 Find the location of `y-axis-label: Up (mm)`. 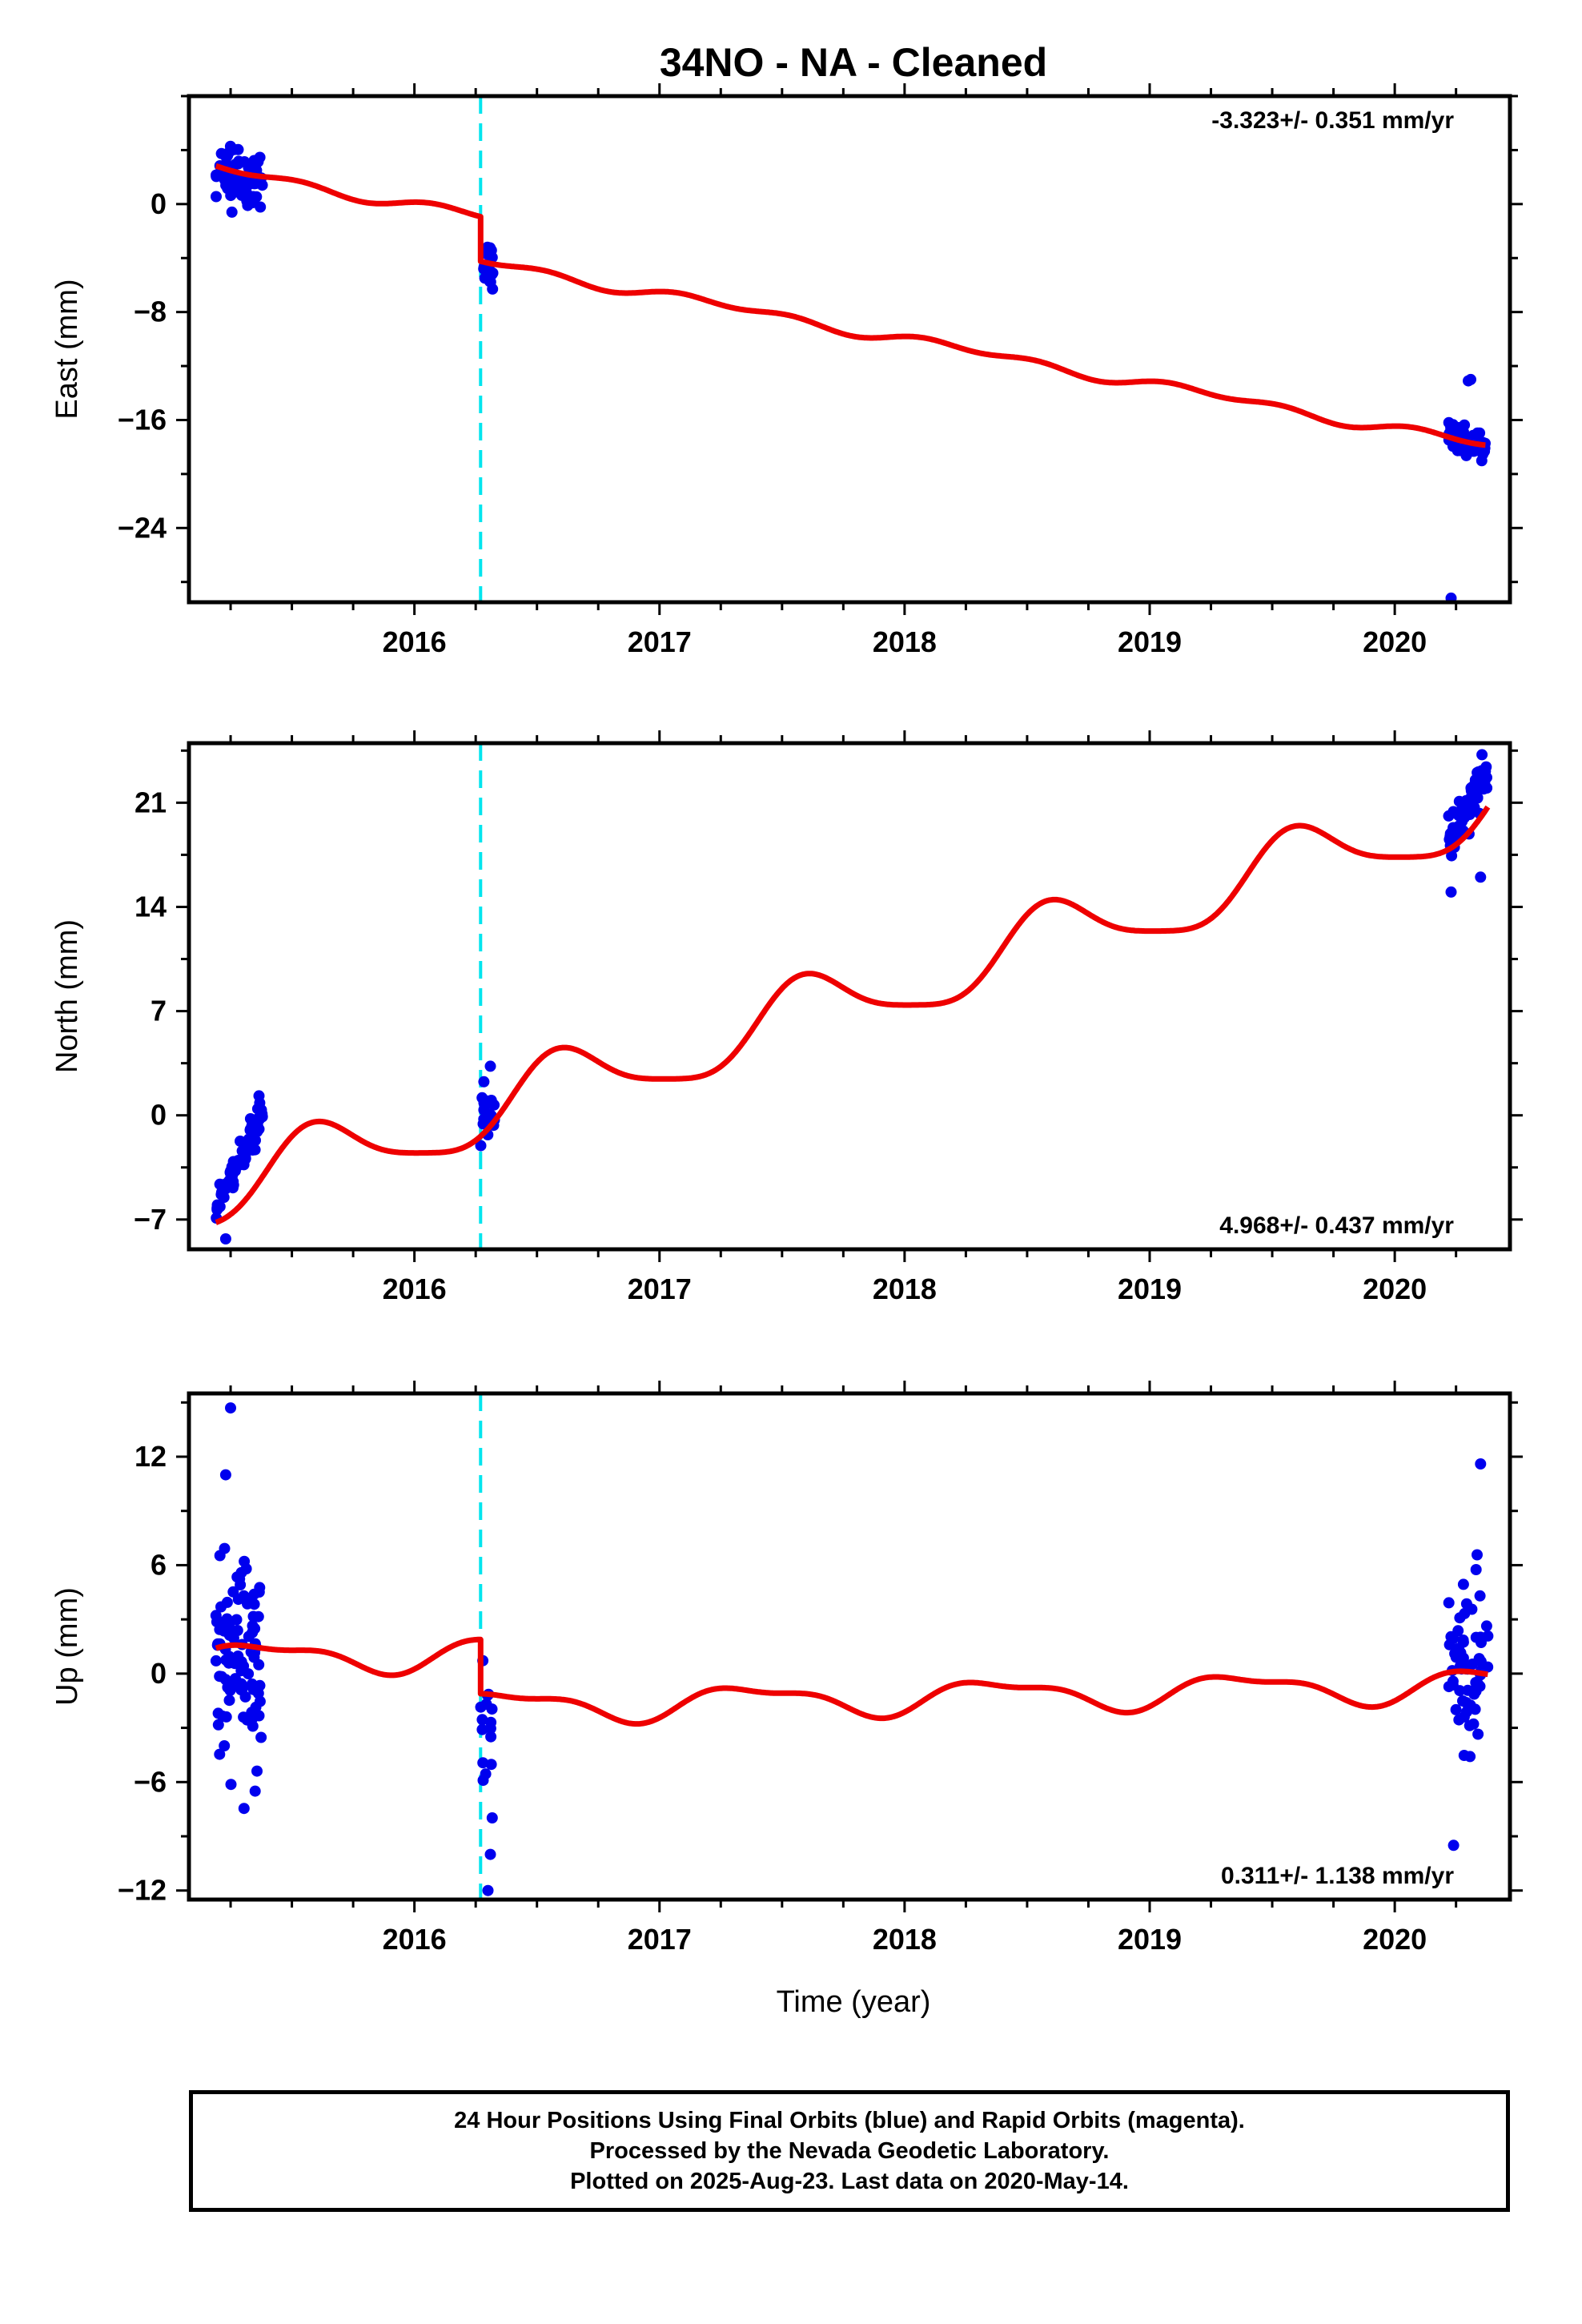

y-axis-label: Up (mm) is located at coordinates (67, 1646).